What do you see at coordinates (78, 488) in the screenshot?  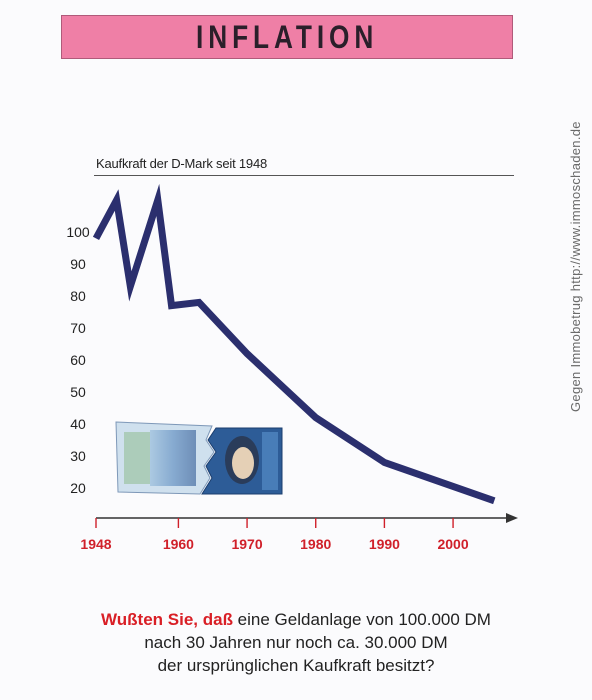 I see `y-tick-label: 20` at bounding box center [78, 488].